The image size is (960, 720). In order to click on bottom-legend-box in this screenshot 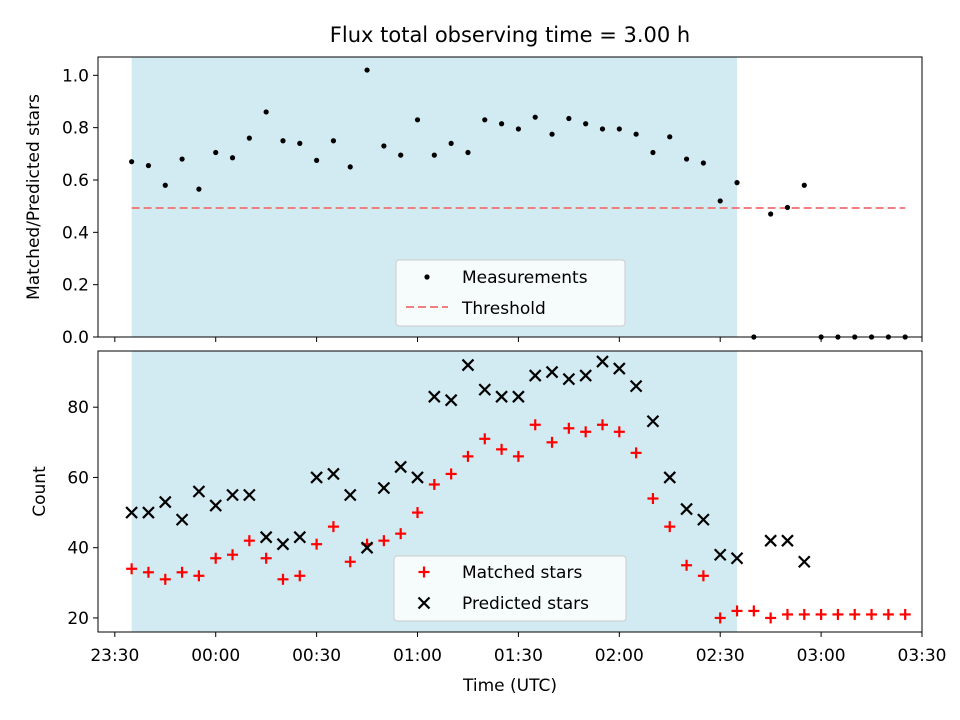, I will do `click(510, 588)`.